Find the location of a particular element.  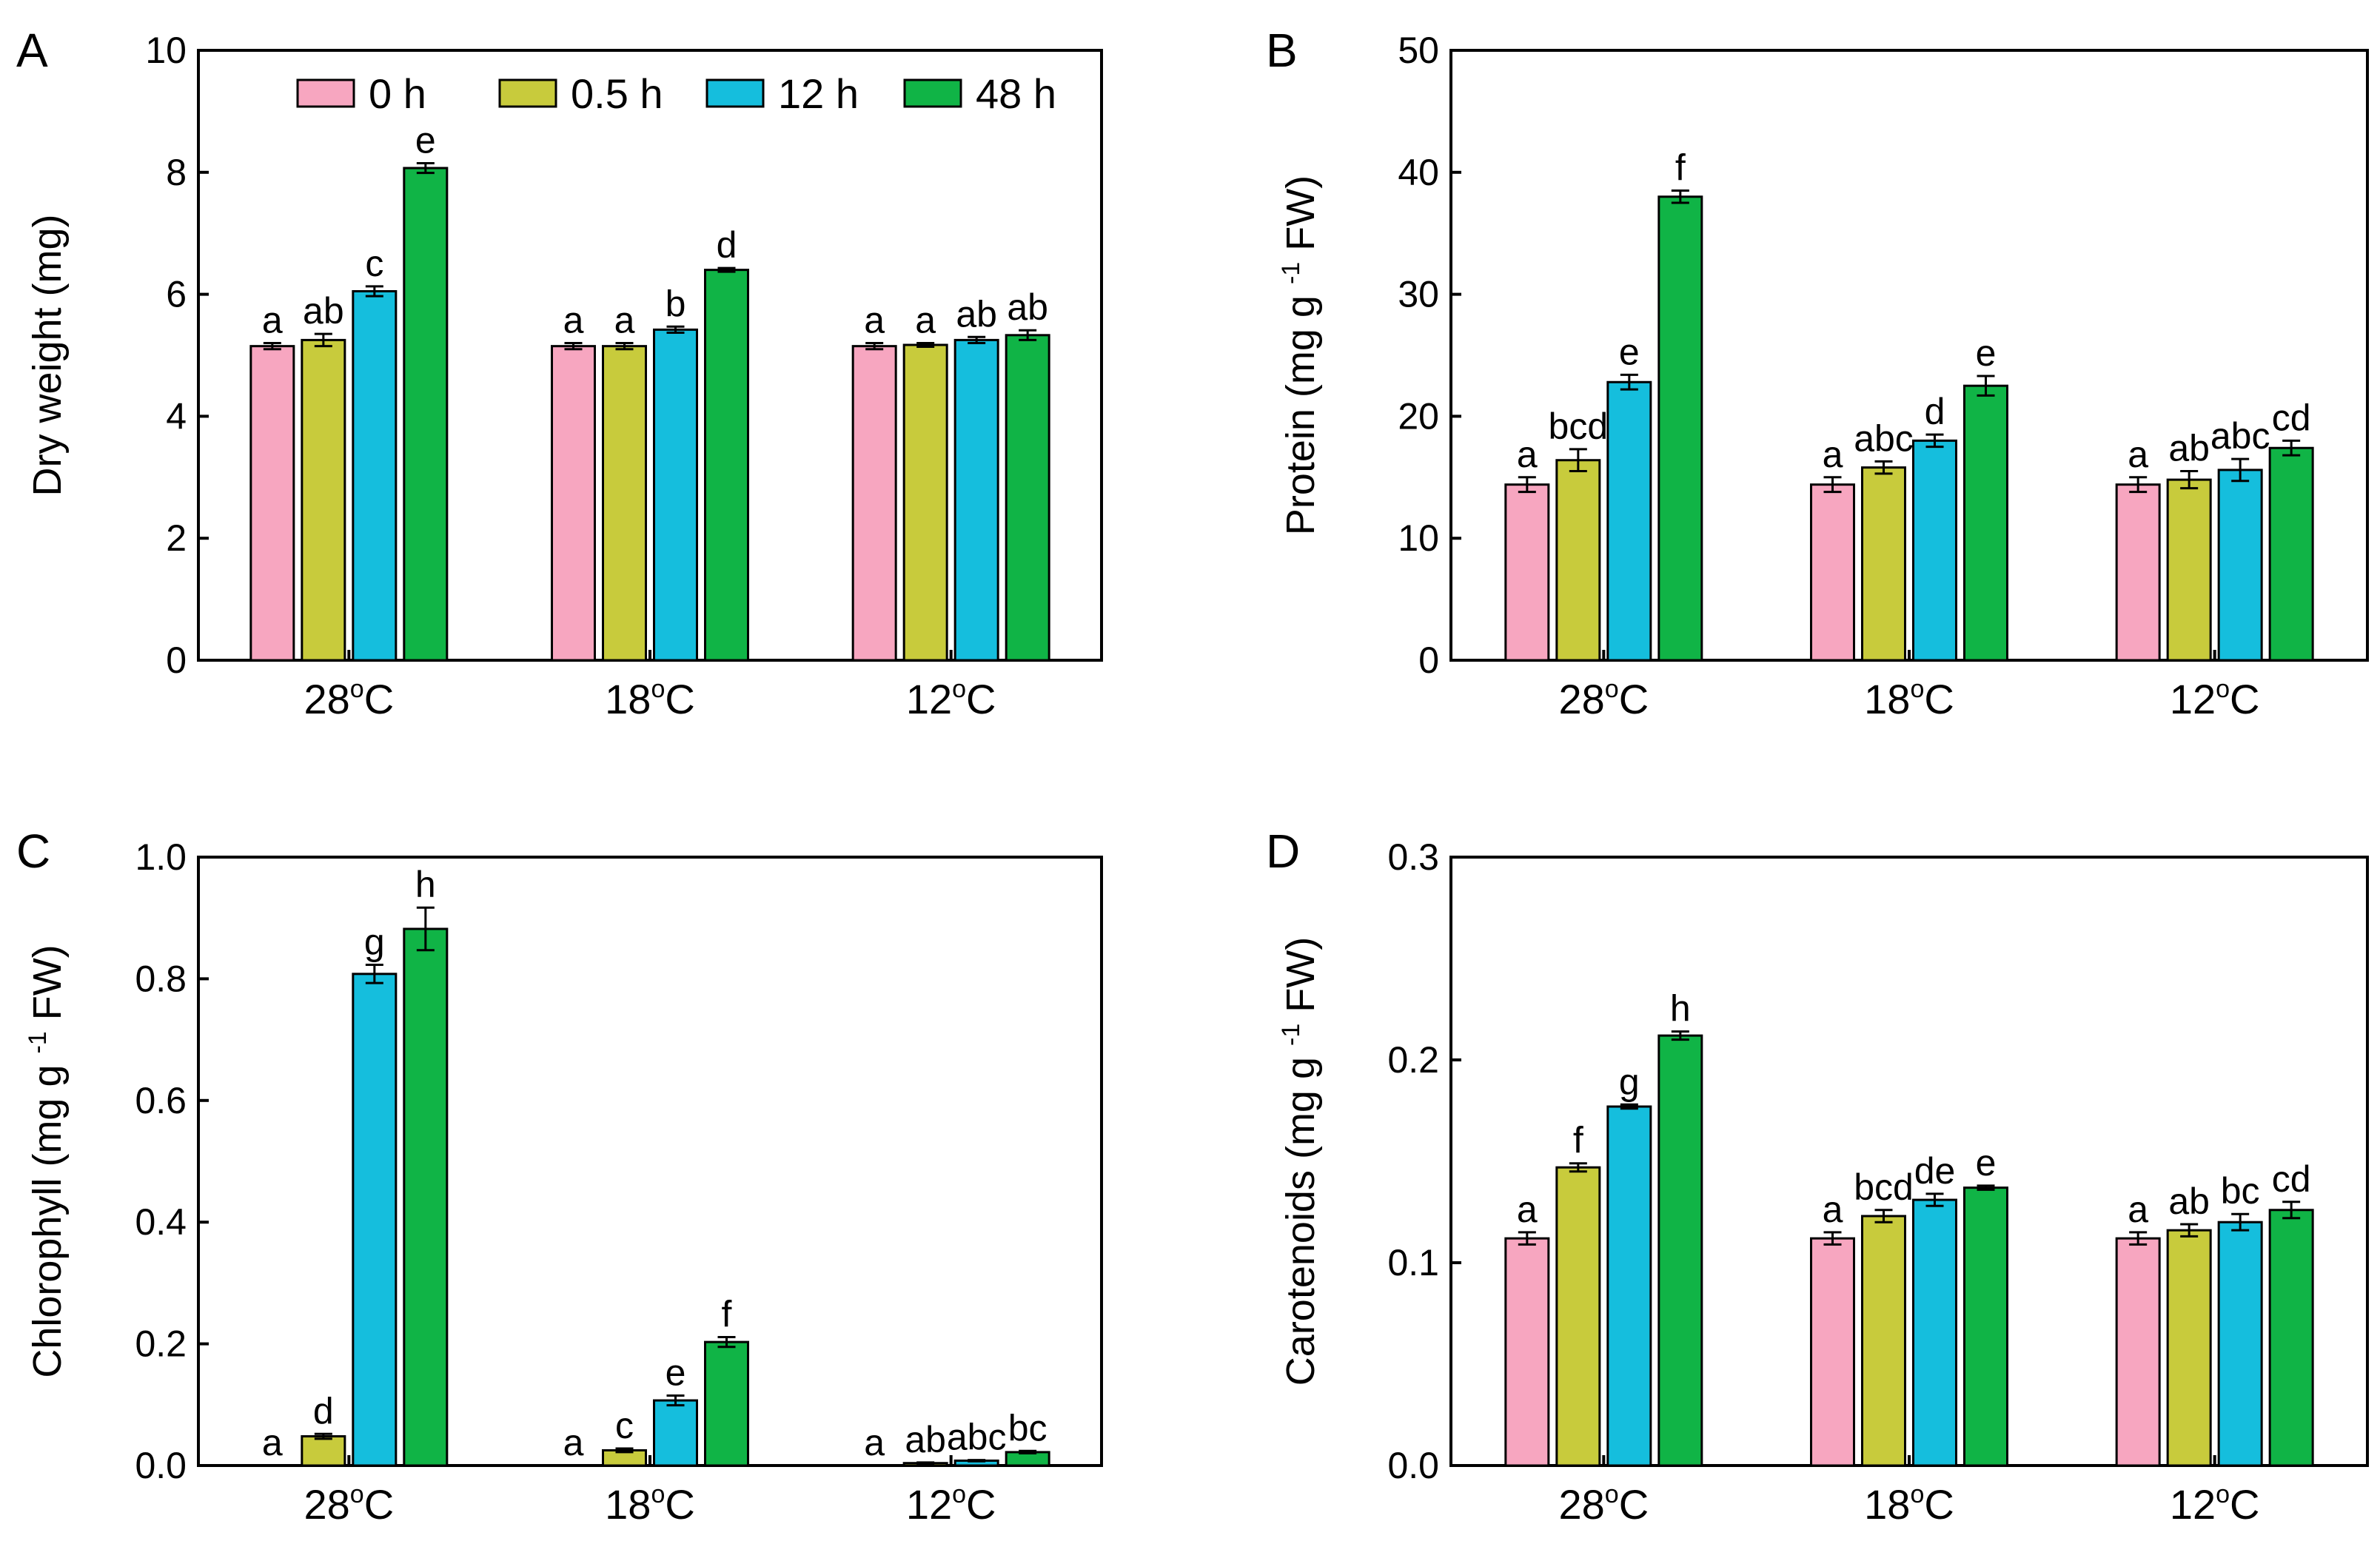

y-axis-title: Protein (mg g -1 FW) is located at coordinates (1300, 355).